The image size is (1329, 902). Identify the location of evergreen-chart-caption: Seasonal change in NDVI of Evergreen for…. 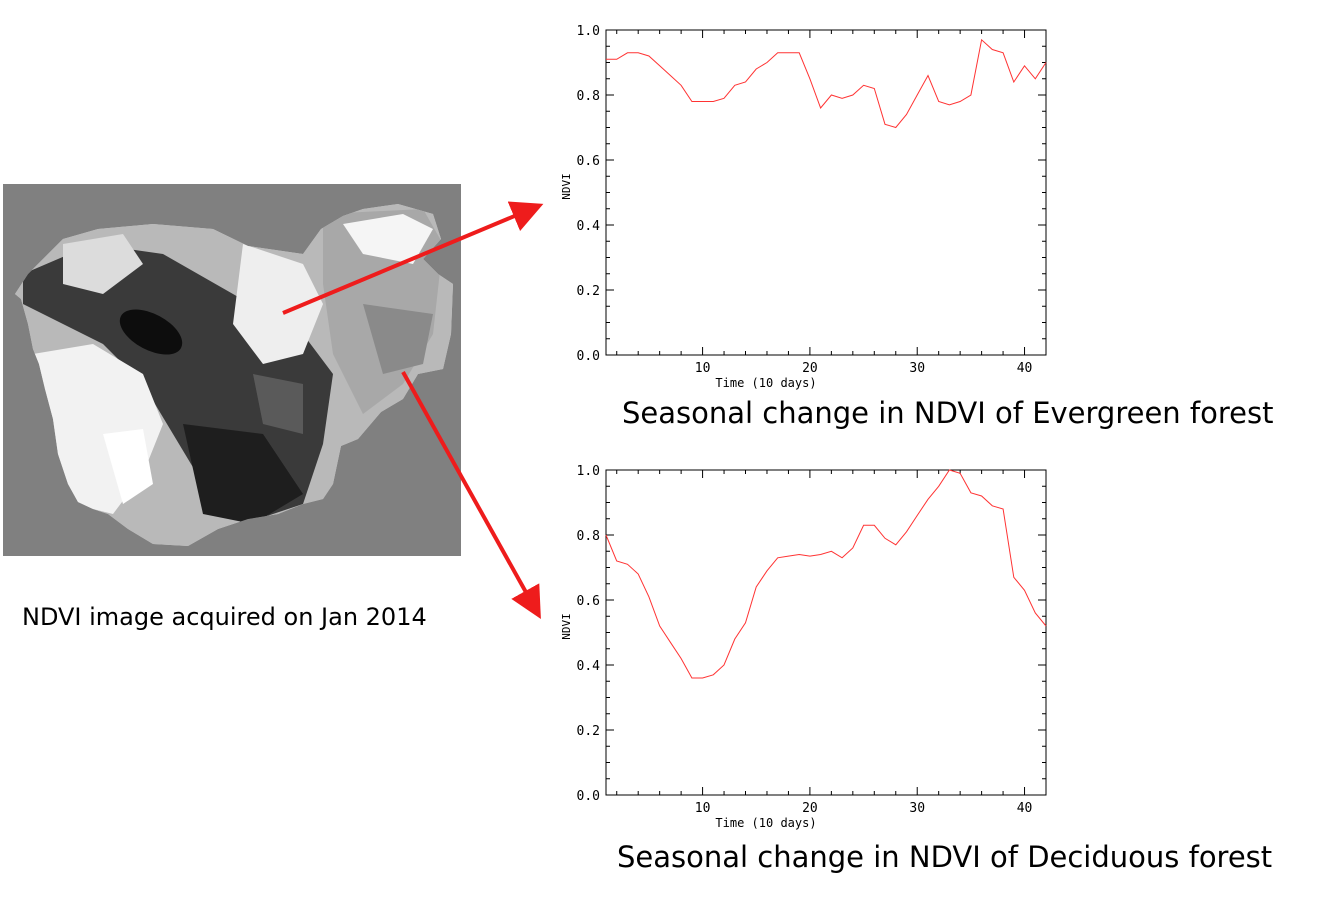
(948, 413).